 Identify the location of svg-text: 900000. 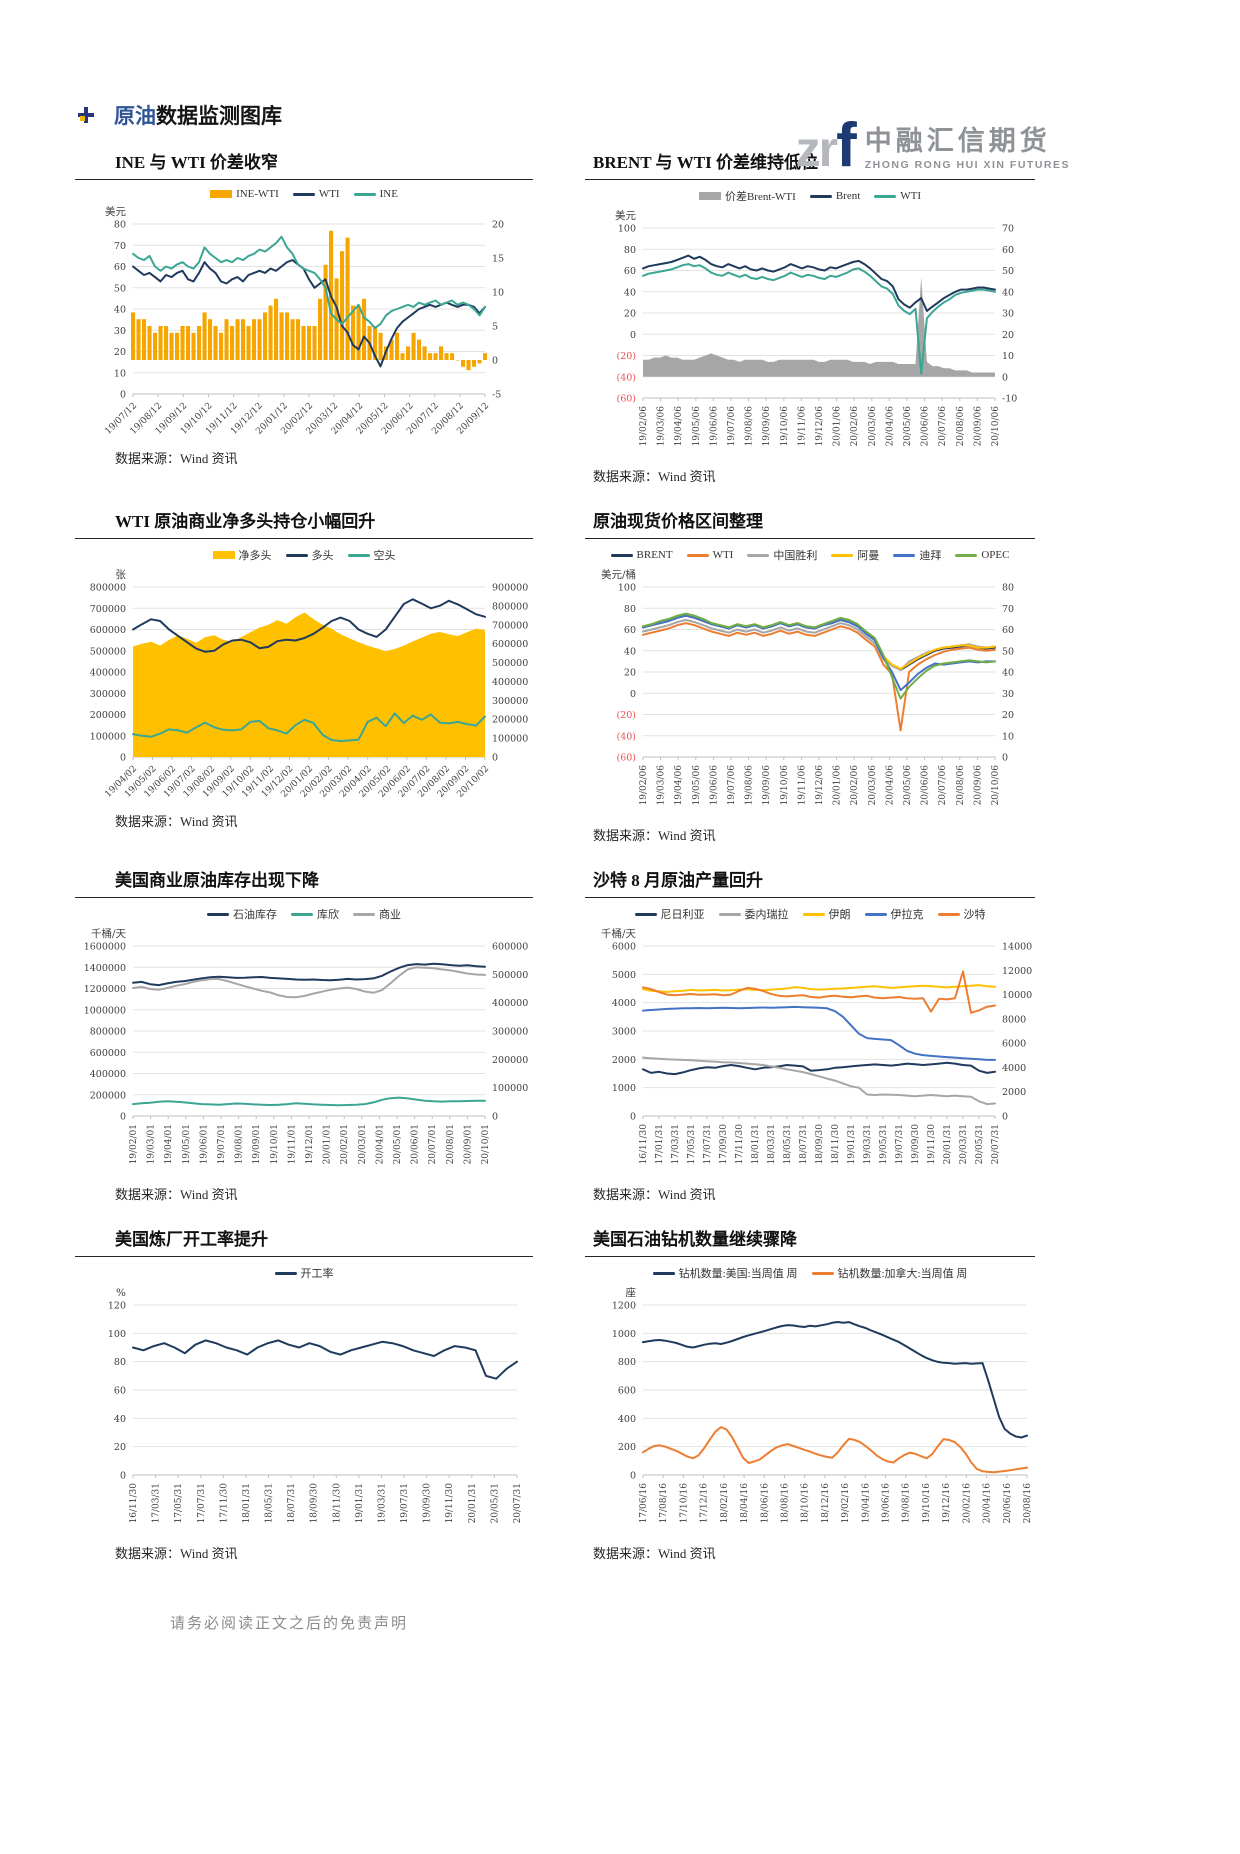
(510, 588).